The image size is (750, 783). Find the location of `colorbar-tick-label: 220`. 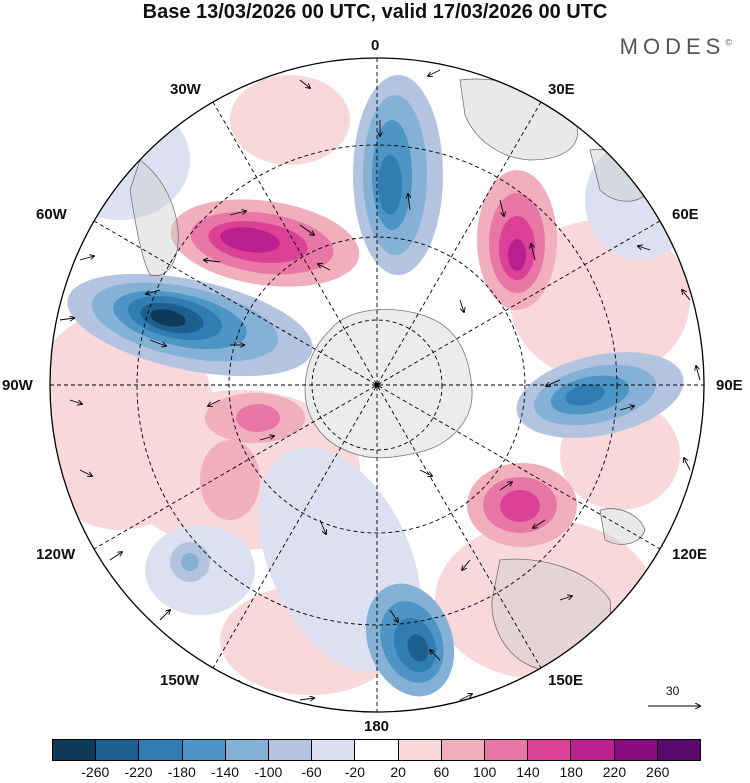

colorbar-tick-label: 220 is located at coordinates (614, 772).